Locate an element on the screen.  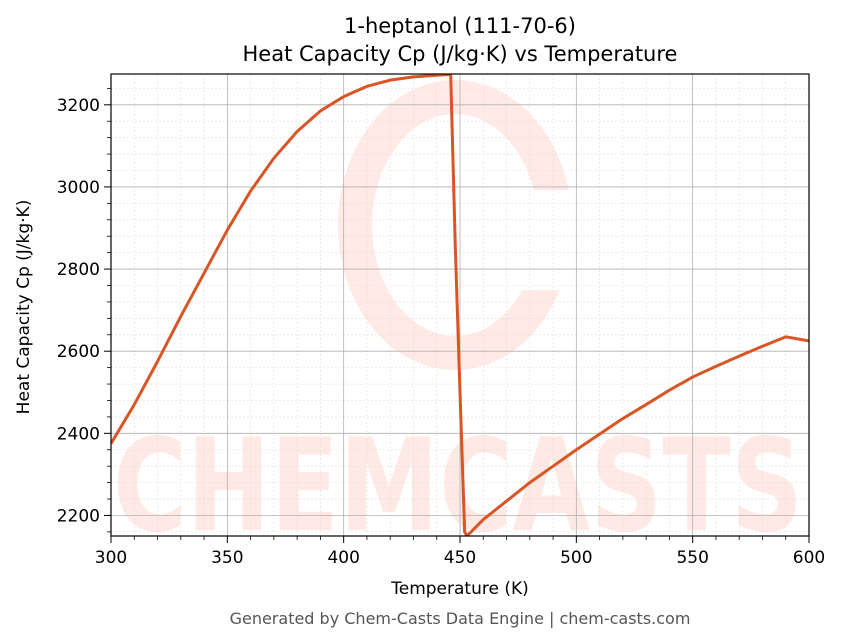
x-tick-label: 300 is located at coordinates (111, 558).